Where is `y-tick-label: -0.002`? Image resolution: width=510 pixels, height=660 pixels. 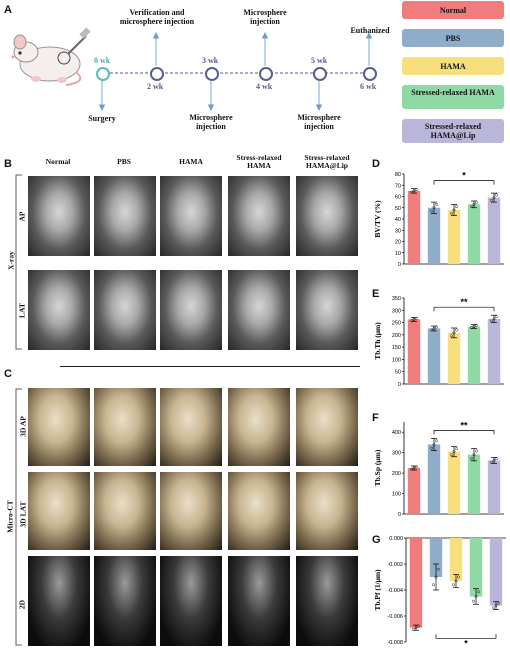
y-tick-label: -0.002 is located at coordinates (395, 565).